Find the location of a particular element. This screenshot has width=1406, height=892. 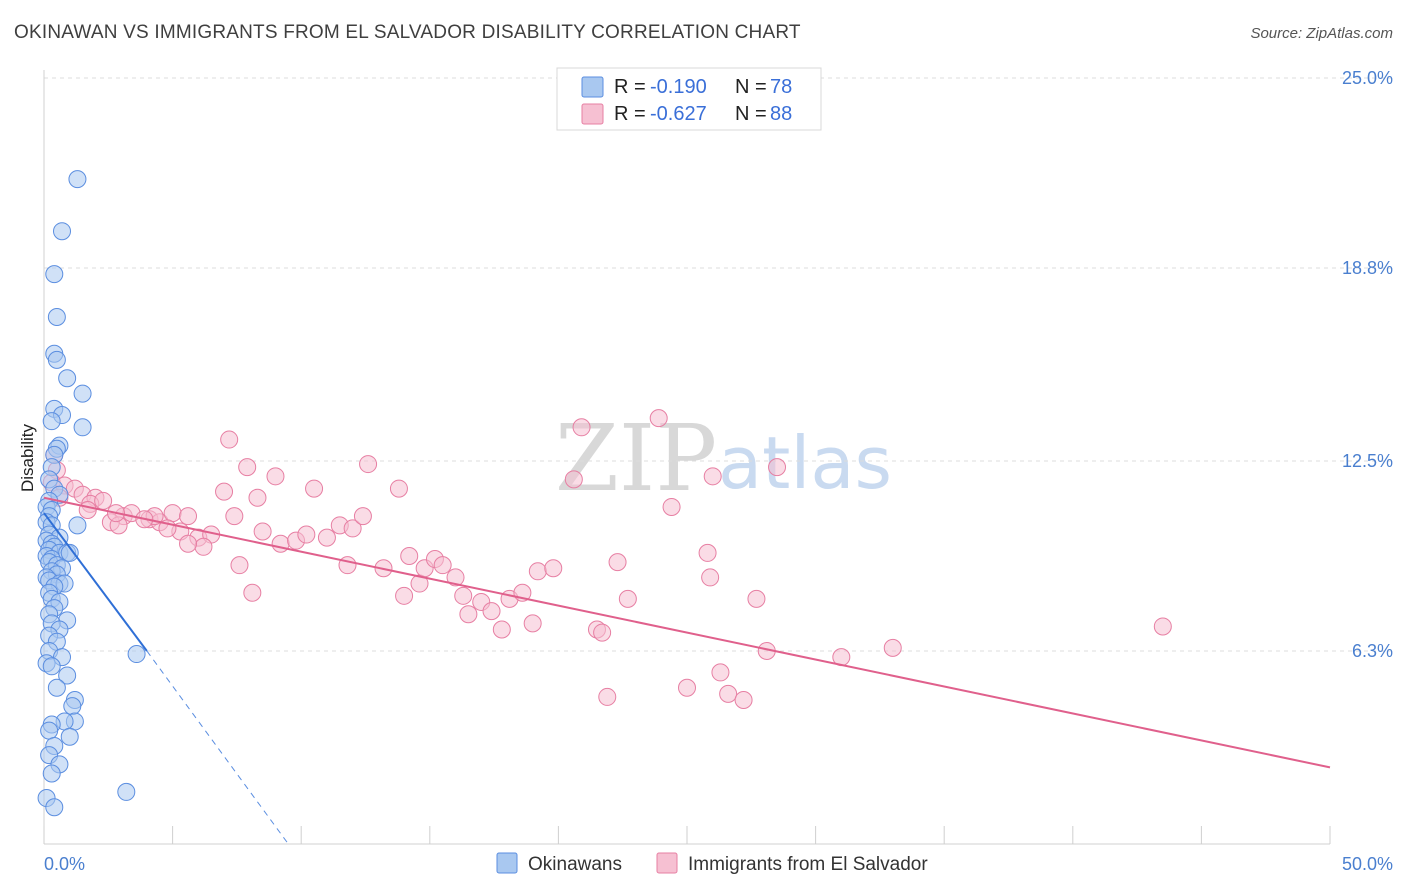

legend-n-label-okinawans: N = is located at coordinates (751, 87).